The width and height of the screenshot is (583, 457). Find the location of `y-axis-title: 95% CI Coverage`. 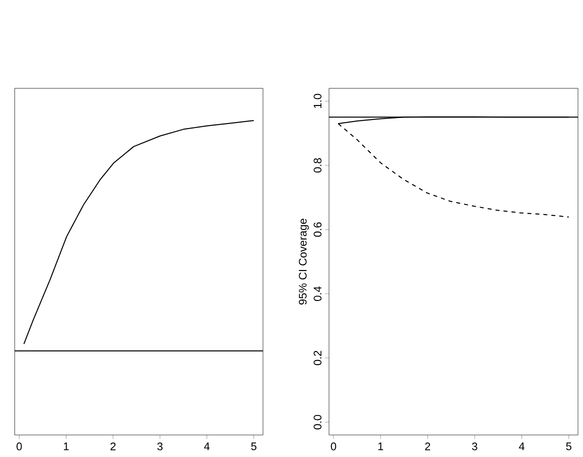

y-axis-title: 95% CI Coverage is located at coordinates (303, 261).